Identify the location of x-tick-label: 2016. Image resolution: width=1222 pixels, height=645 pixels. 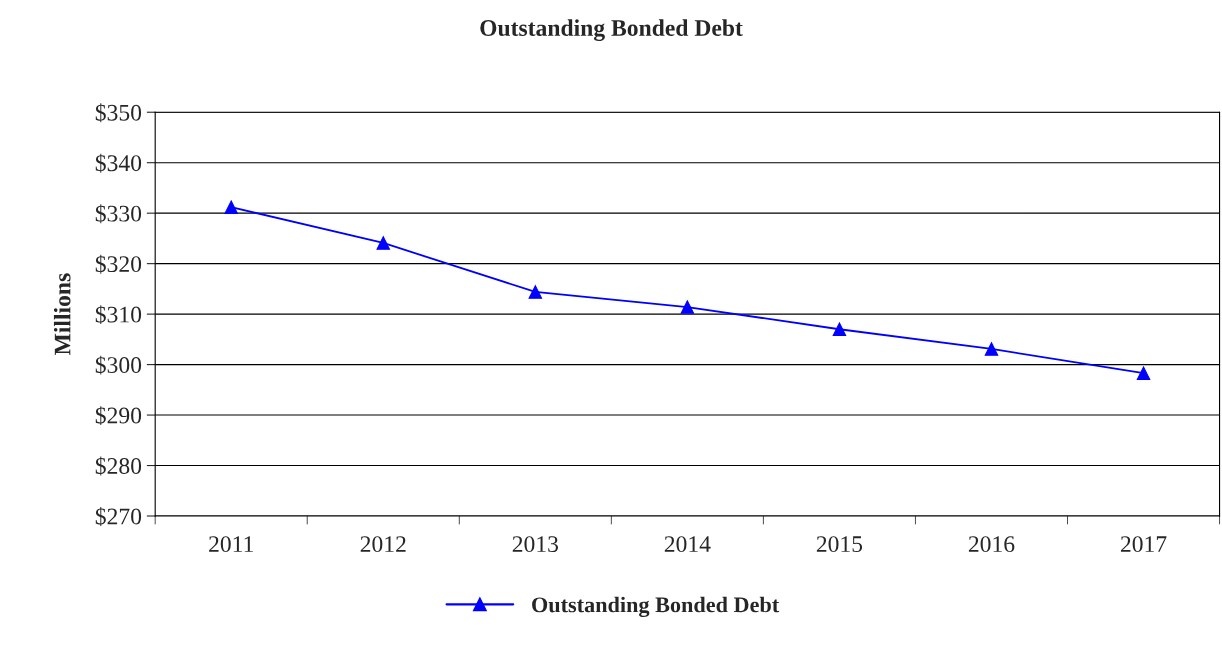
(991, 544).